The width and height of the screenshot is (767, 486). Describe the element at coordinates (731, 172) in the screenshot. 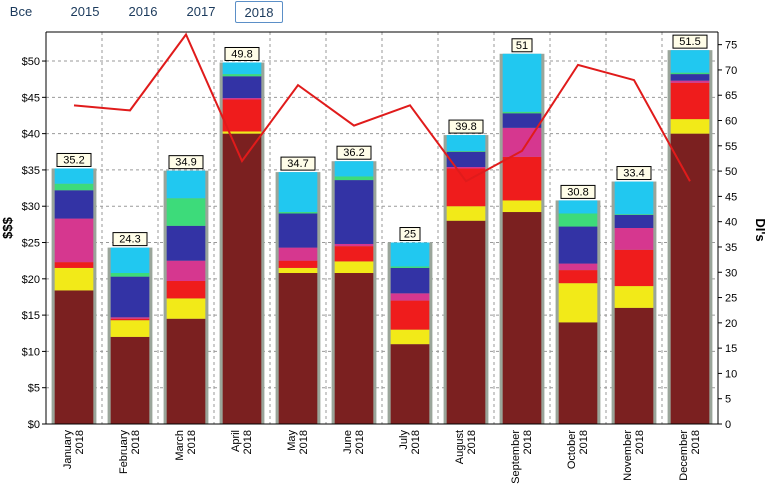

I see `y-right-tick-label: 50` at that location.